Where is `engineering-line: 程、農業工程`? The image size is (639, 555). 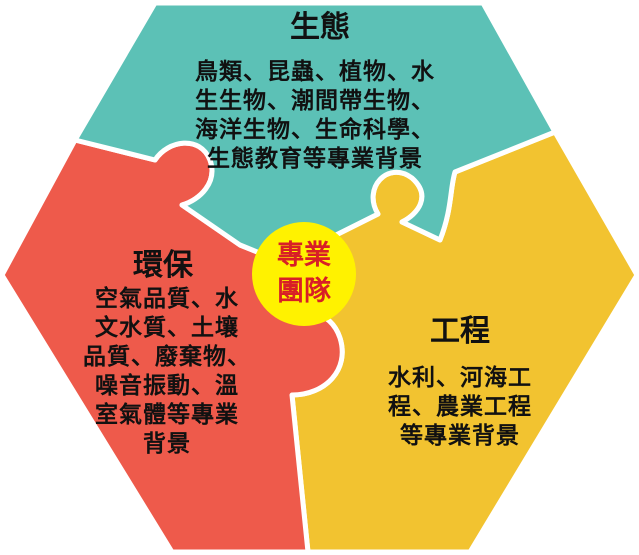
engineering-line: 程、農業工程 is located at coordinates (460, 407).